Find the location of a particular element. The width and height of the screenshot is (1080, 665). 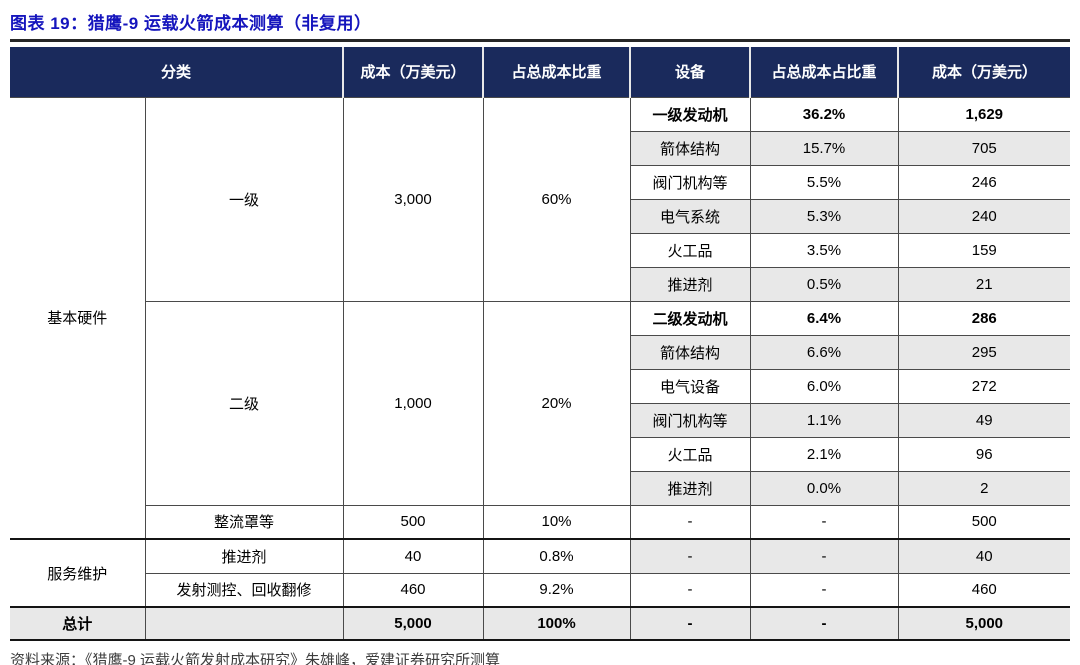

source-note: 资料来源：《猎鹰-9 运载火箭发射成本研究》朱雄峰，爱建证券研究所测算 is located at coordinates (255, 658).